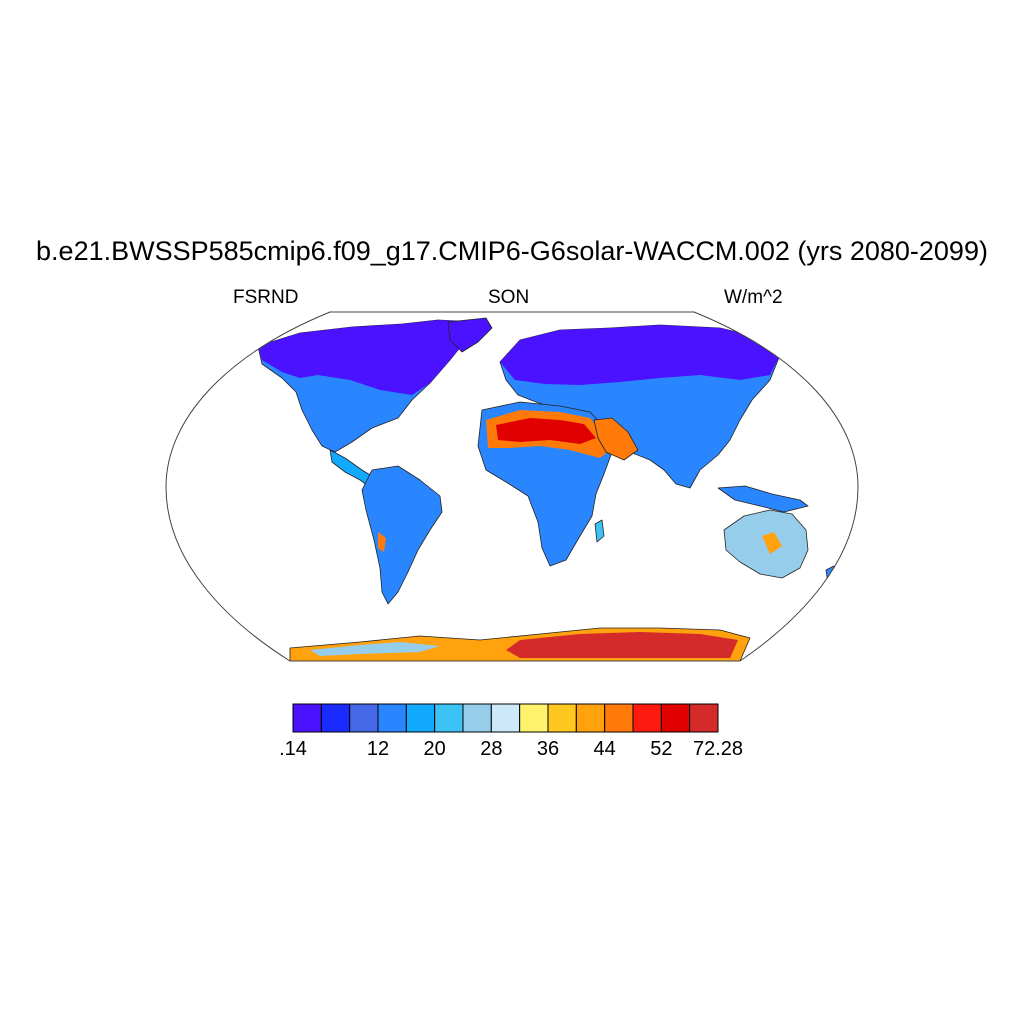  Describe the element at coordinates (546, 431) in the screenshot. I see `sahara-core` at that location.